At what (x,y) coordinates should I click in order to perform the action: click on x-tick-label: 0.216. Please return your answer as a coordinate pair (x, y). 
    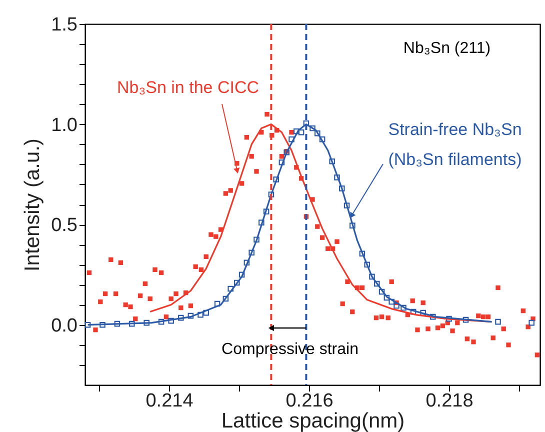
    Looking at the image, I should click on (310, 401).